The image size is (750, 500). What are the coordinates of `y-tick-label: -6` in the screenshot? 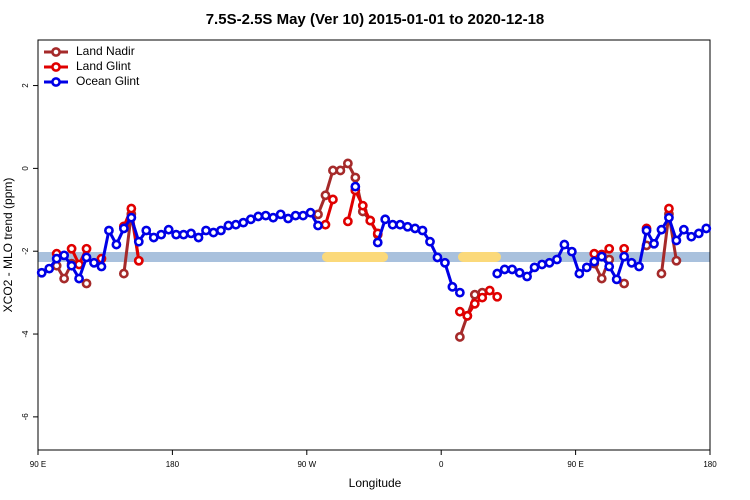 It's located at (25, 417).